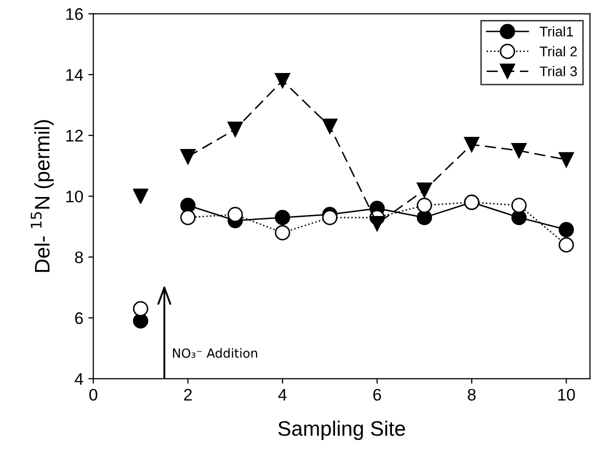 Image resolution: width=602 pixels, height=459 pixels. I want to click on y-tick-label: 16, so click(74, 14).